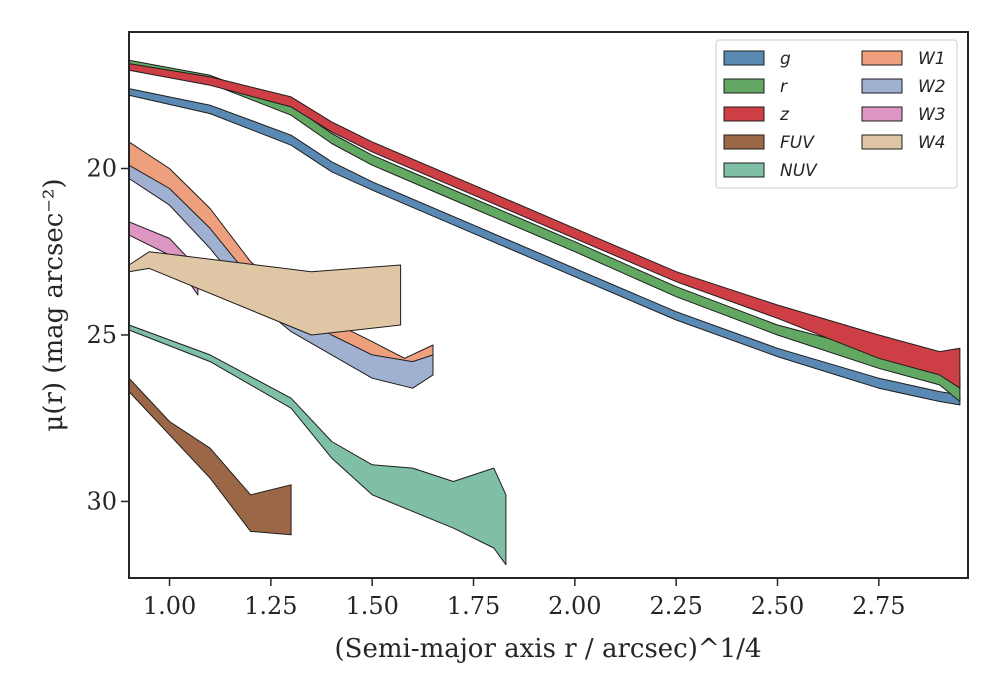 This screenshot has width=1000, height=700. Describe the element at coordinates (744, 86) in the screenshot. I see `legend-swatch-r` at that location.